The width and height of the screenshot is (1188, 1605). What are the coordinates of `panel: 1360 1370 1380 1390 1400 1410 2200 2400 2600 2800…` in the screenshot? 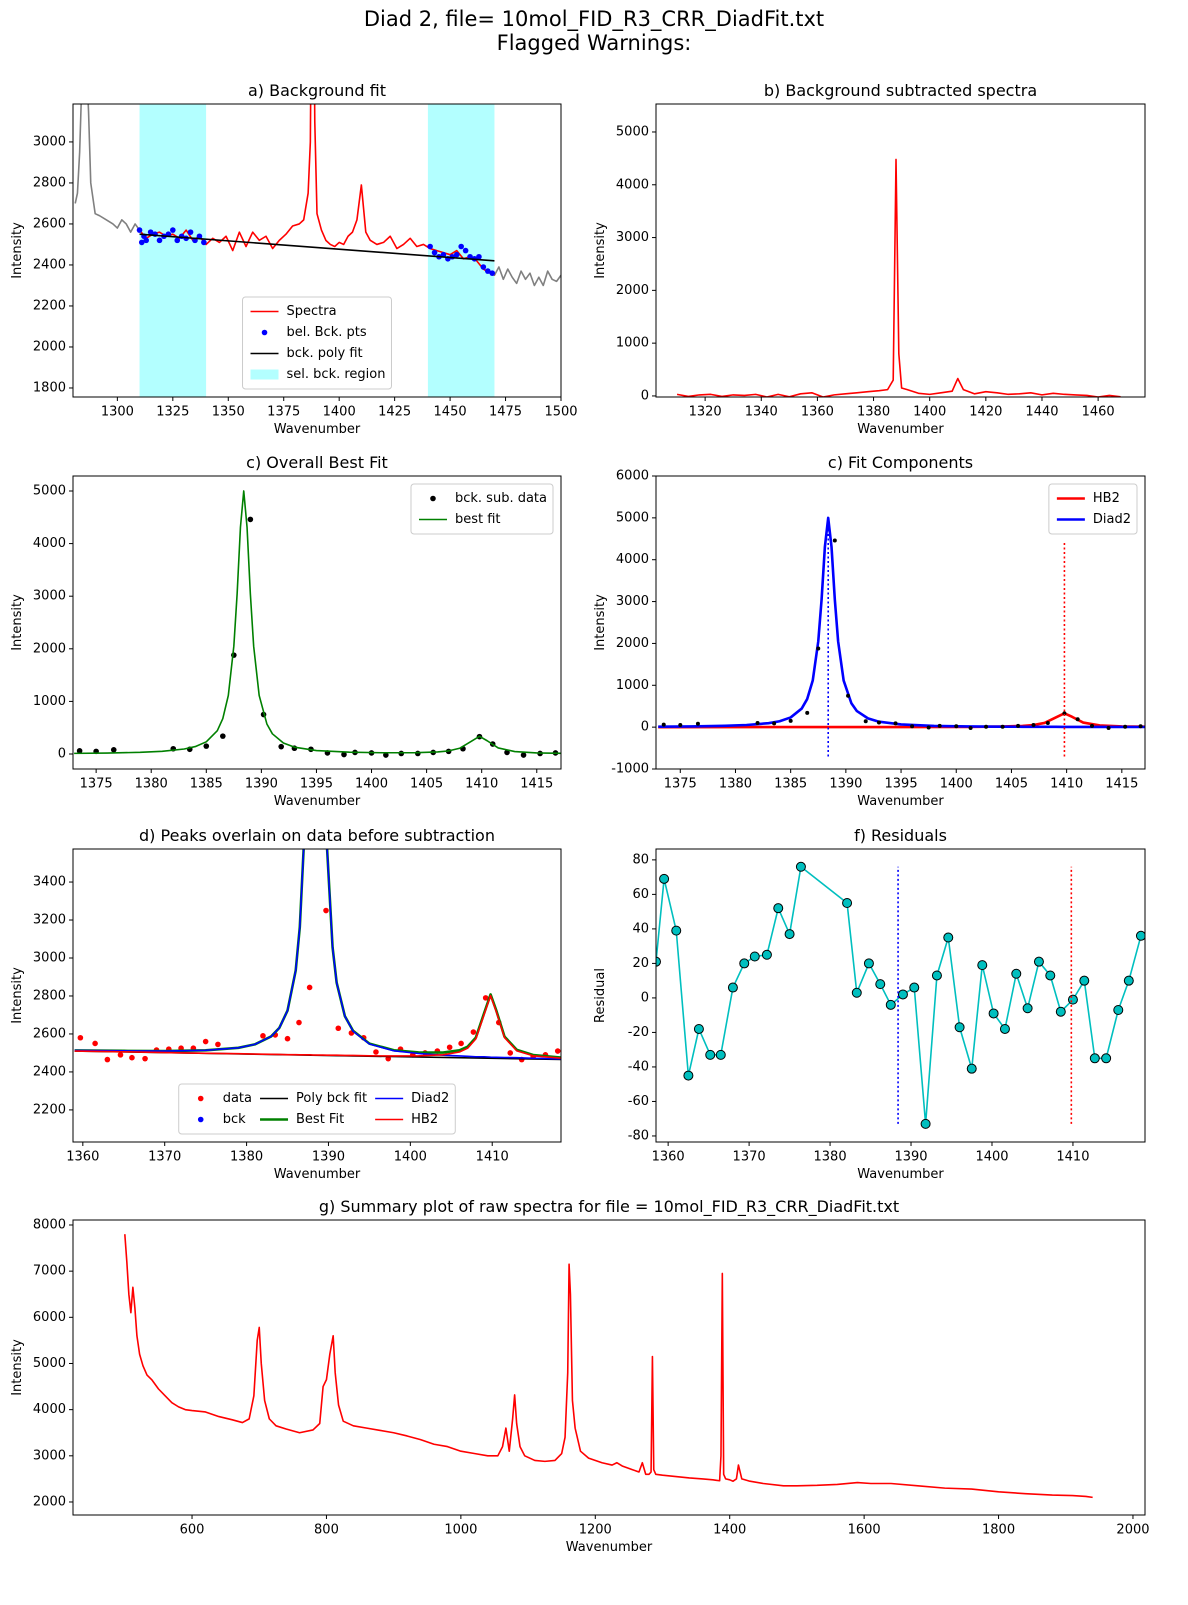 It's located at (286, 1004).